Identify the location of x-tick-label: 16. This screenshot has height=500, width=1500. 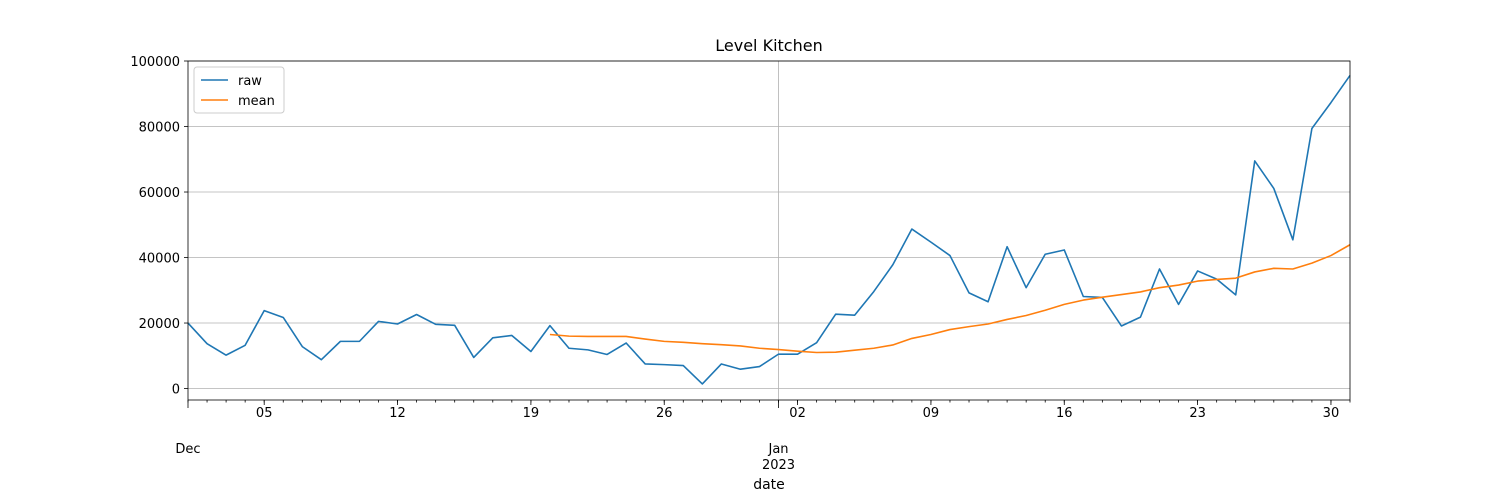
(1064, 413).